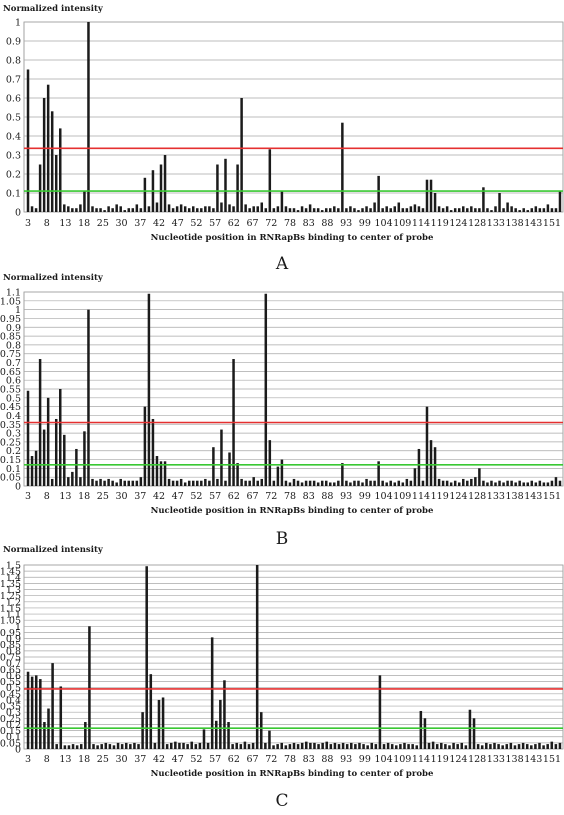 This screenshot has height=815, width=564. Describe the element at coordinates (10, 372) in the screenshot. I see `y-tick-label: 0.65` at that location.